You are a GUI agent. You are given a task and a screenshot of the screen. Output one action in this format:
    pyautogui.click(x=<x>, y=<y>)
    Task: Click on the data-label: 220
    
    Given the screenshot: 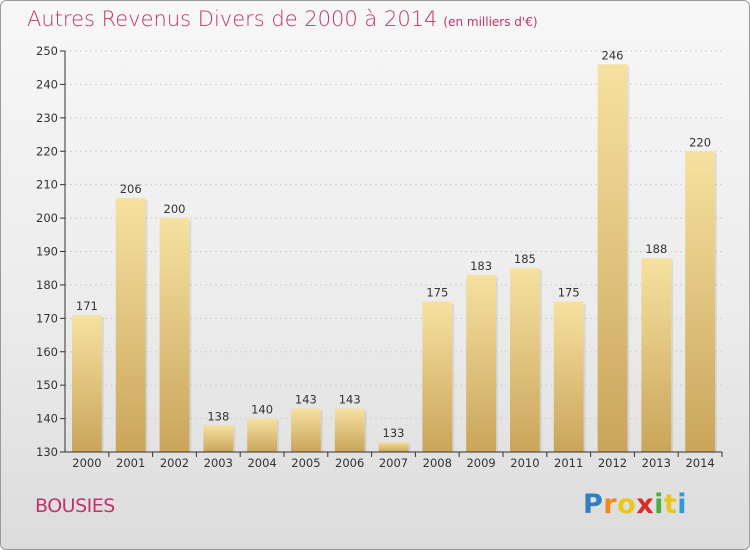 What is the action you would take?
    pyautogui.click(x=700, y=142)
    